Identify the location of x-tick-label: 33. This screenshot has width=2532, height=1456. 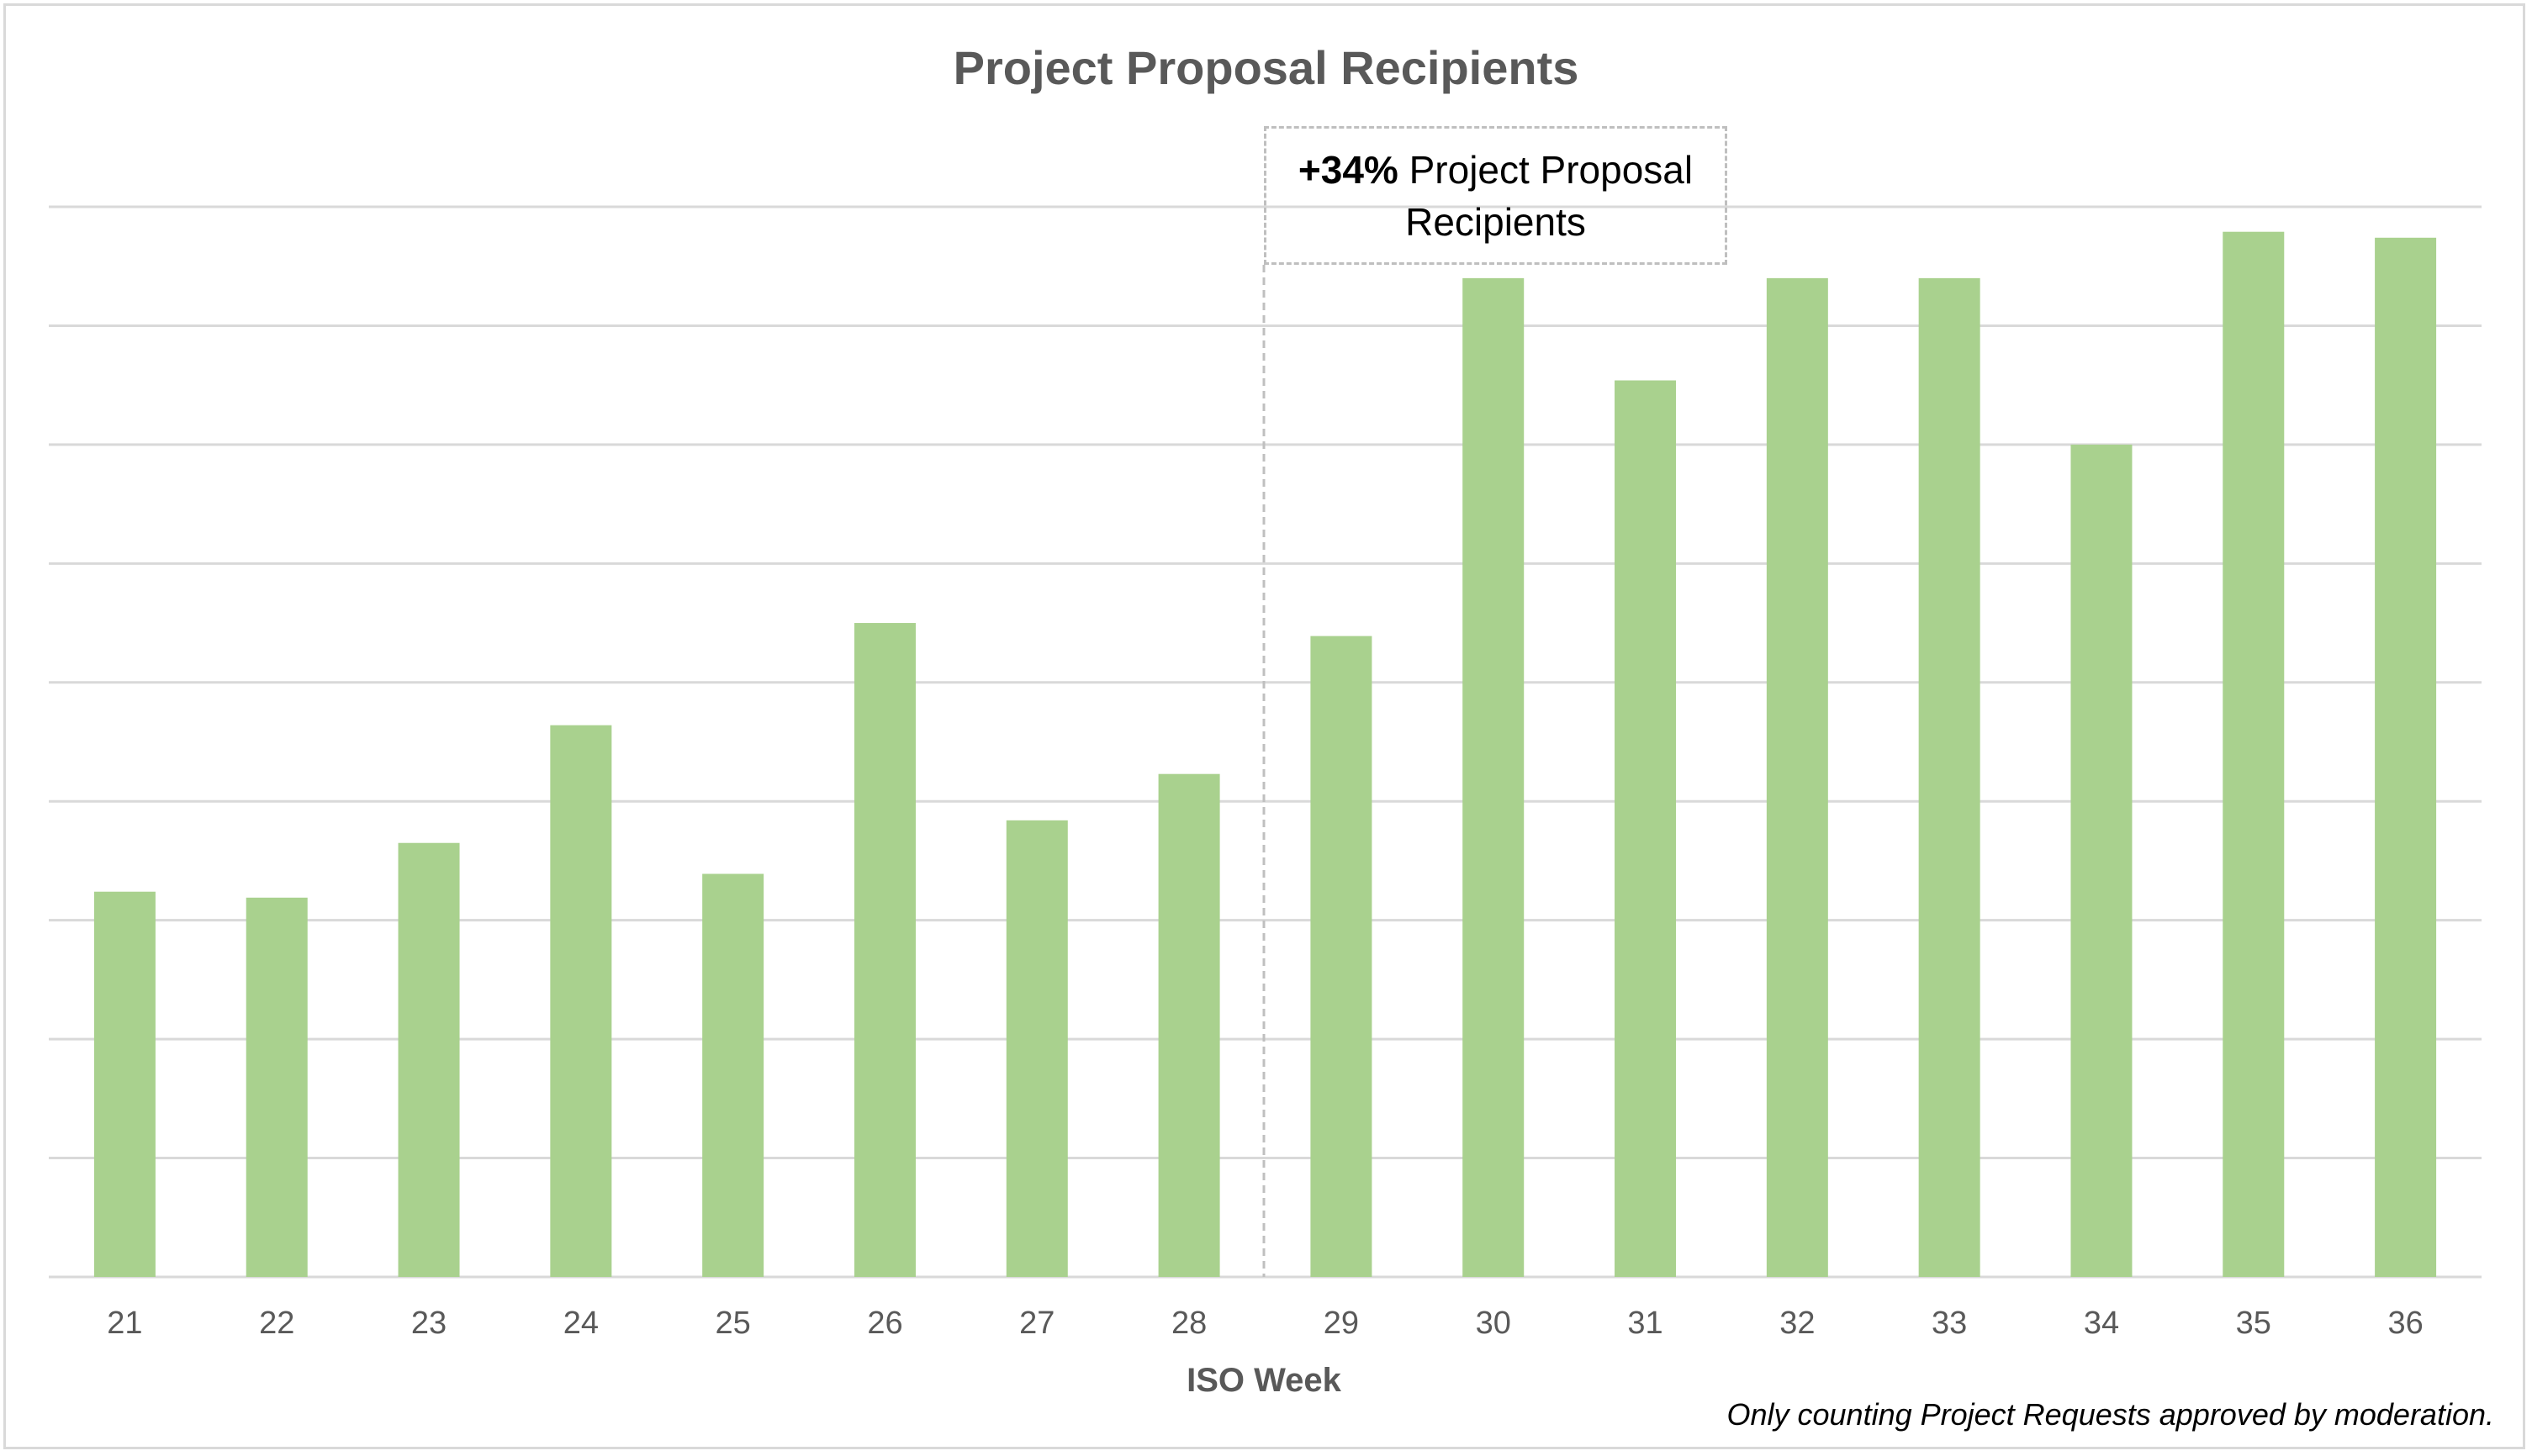
(1949, 1323).